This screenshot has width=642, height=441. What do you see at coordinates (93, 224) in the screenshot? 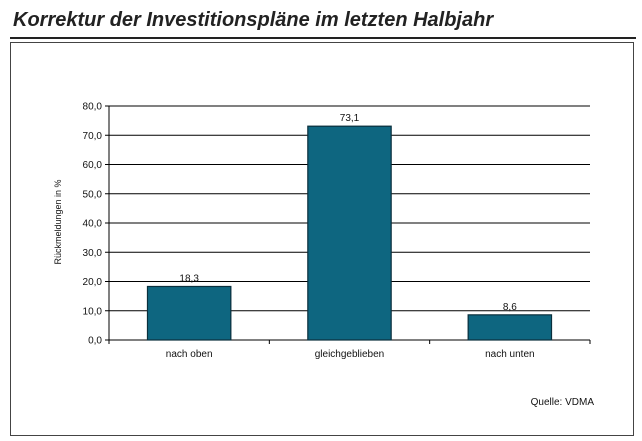
I see `y-tick-label: 40,0` at bounding box center [93, 224].